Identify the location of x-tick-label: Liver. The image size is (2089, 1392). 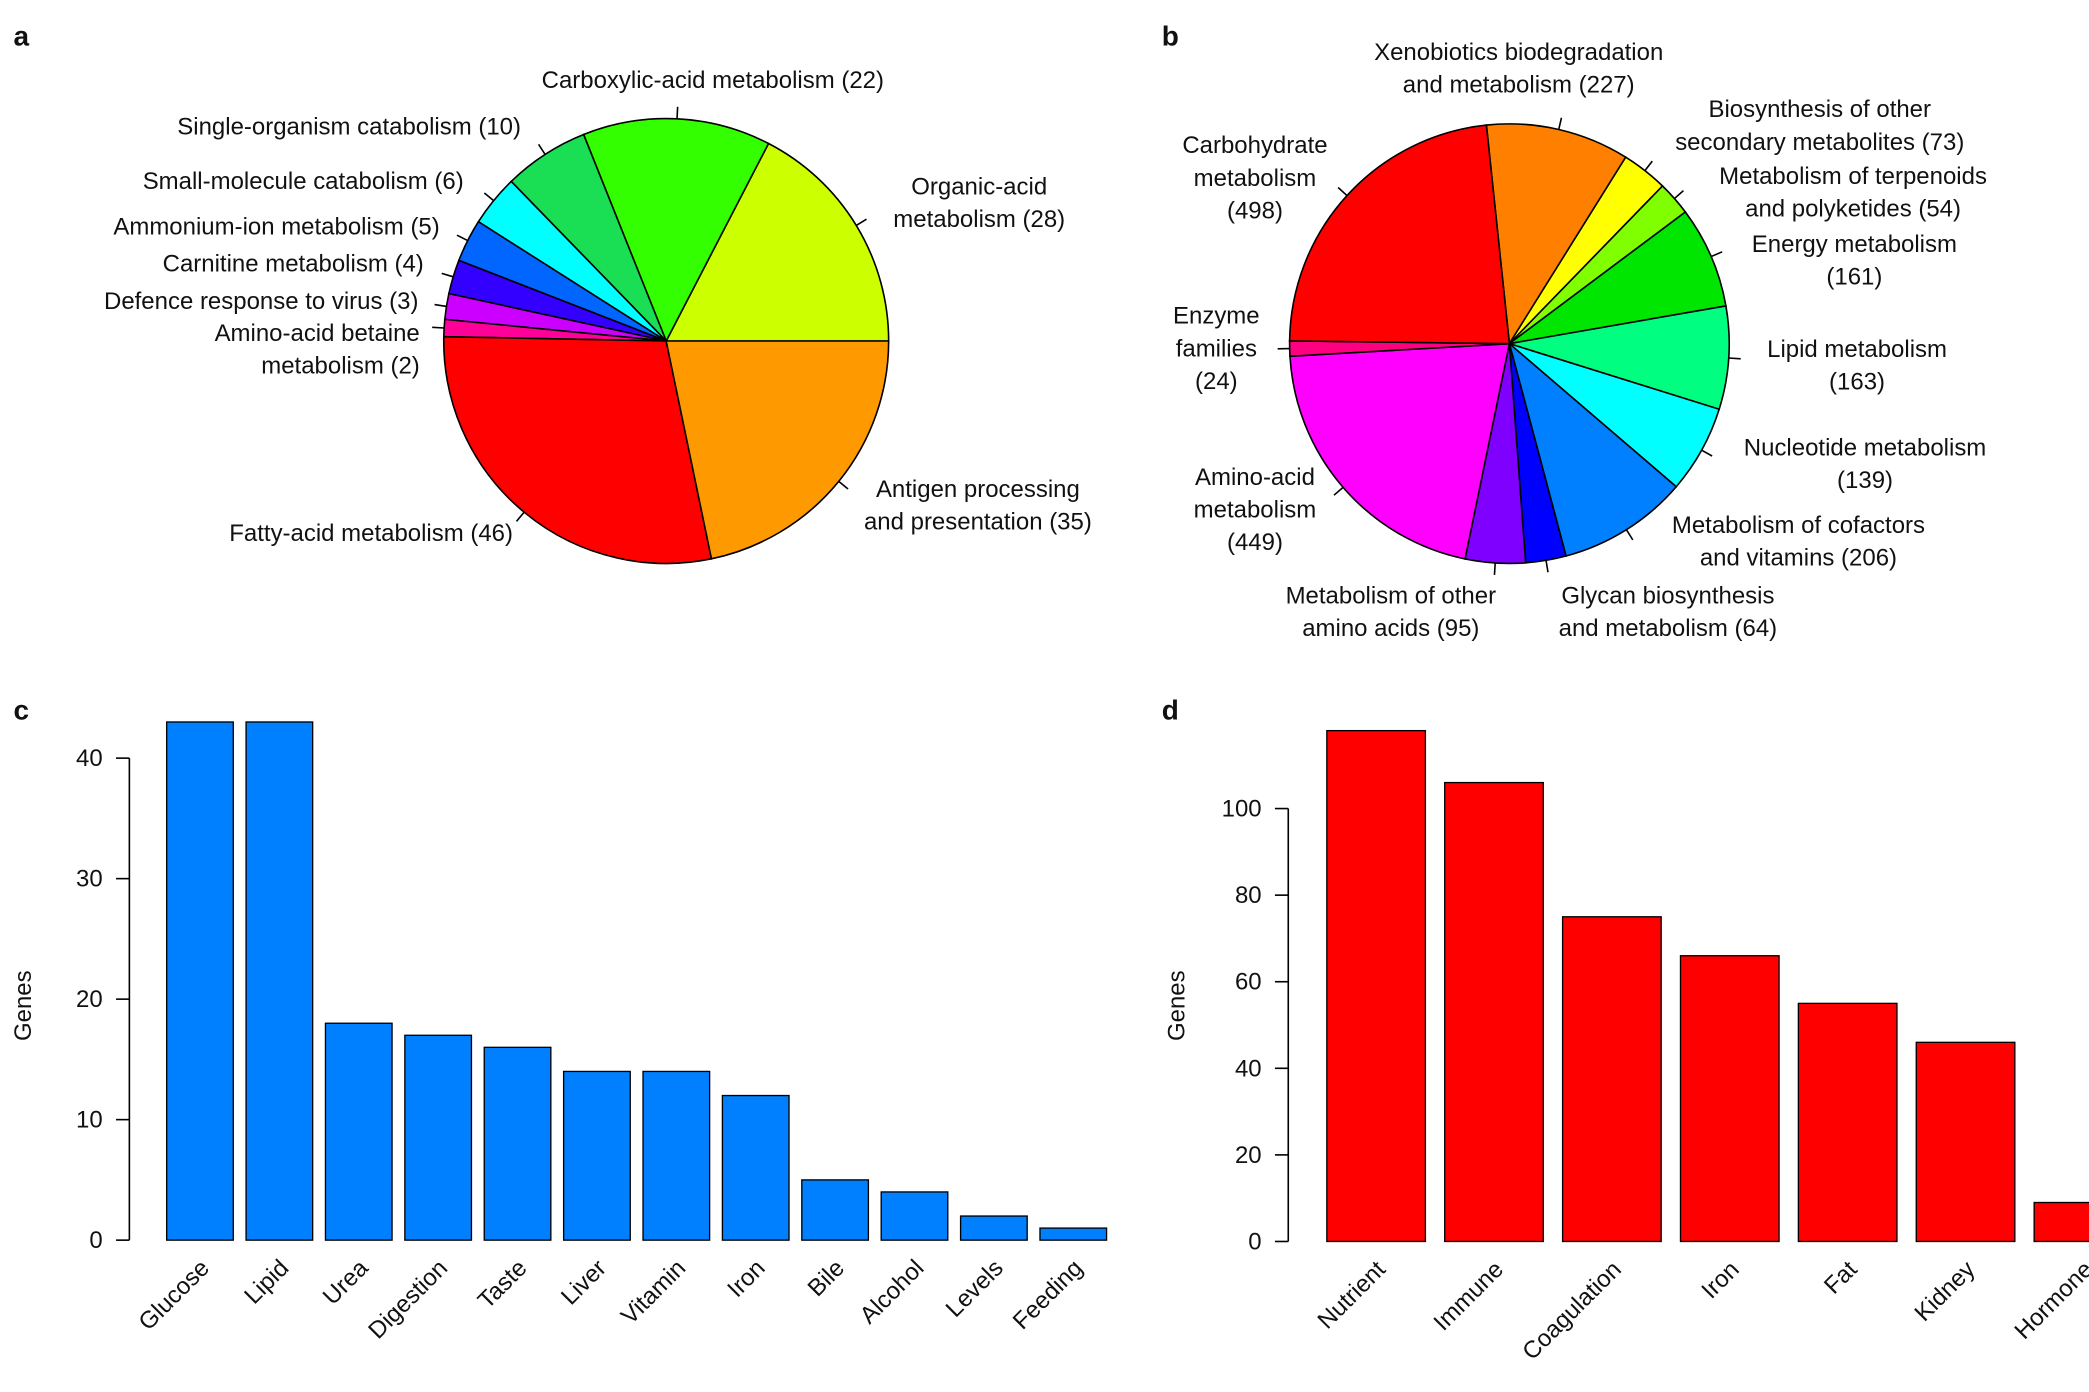
(584, 1283).